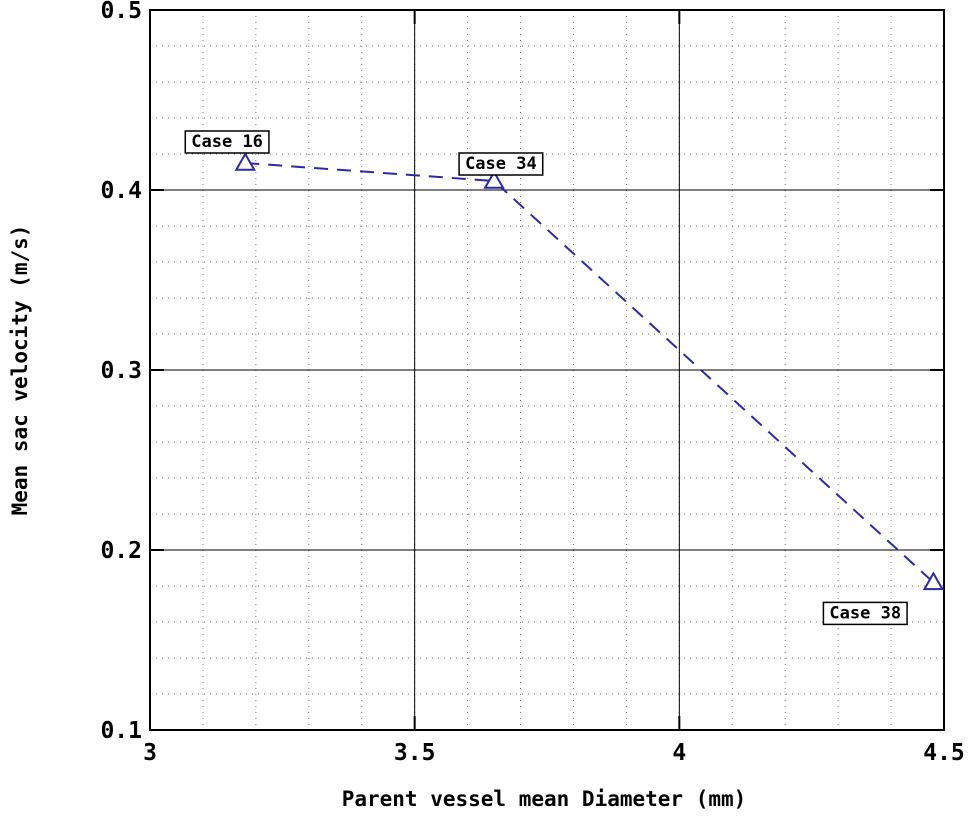 This screenshot has width=968, height=819. Describe the element at coordinates (121, 12) in the screenshot. I see `y-tick-label: 0.5` at that location.